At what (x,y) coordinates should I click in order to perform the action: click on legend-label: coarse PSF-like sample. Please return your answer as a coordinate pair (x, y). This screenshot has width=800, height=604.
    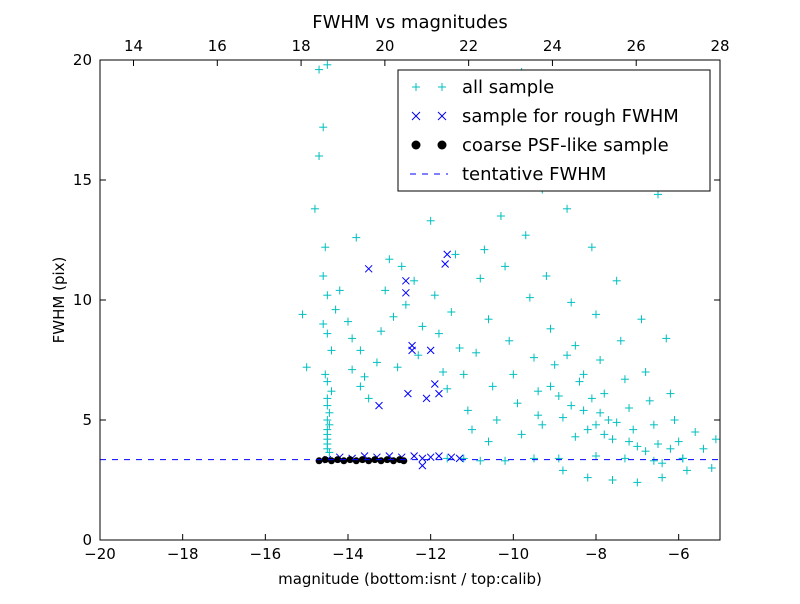
    Looking at the image, I should click on (565, 145).